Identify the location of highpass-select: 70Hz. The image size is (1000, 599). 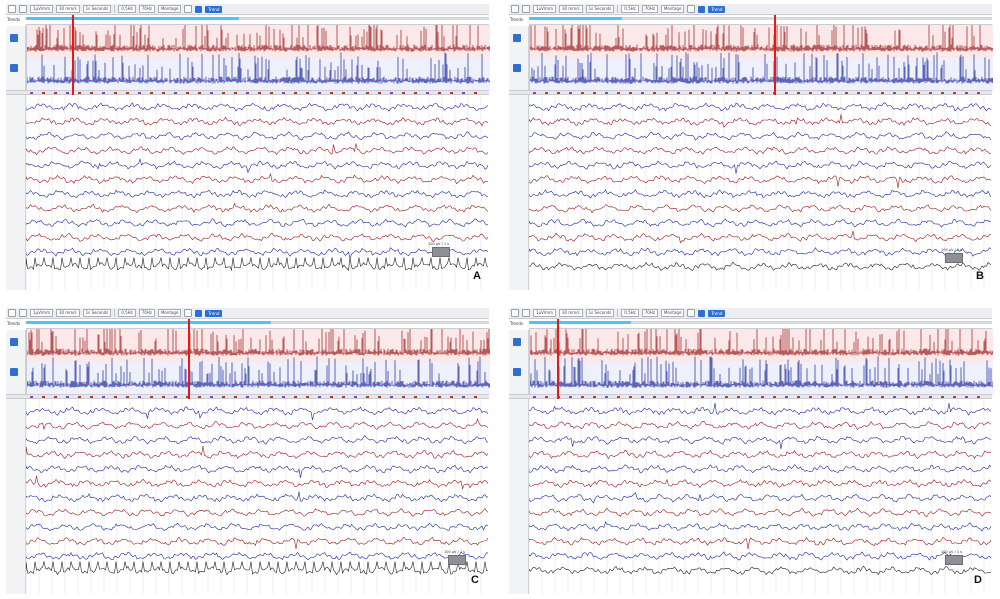
(146, 9).